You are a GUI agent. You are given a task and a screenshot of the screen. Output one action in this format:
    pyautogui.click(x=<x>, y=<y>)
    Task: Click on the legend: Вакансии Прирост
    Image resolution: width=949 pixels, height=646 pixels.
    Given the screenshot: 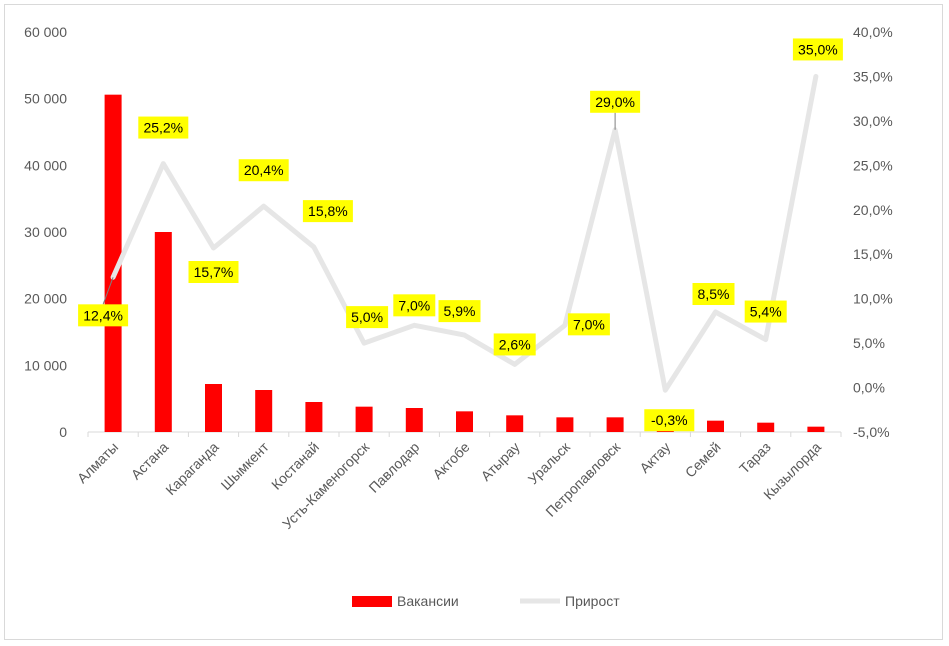 What is the action you would take?
    pyautogui.click(x=486, y=601)
    